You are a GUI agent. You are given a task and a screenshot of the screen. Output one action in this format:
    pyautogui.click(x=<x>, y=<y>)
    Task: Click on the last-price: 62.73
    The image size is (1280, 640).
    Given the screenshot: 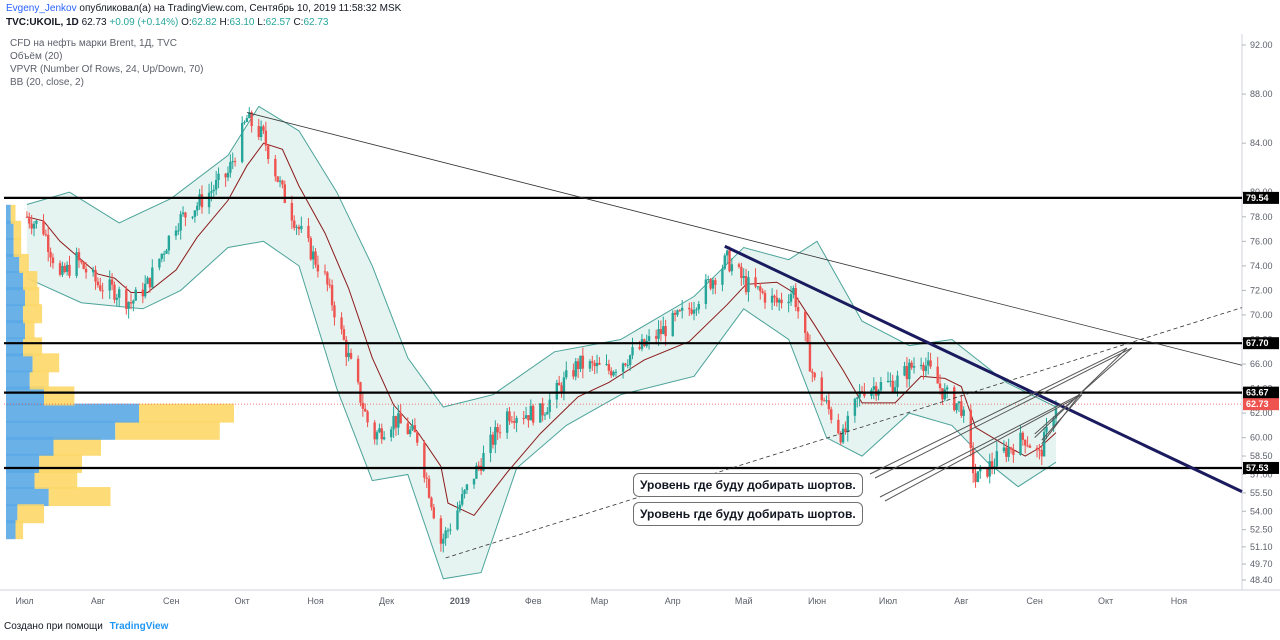 What is the action you would take?
    pyautogui.click(x=94, y=22)
    